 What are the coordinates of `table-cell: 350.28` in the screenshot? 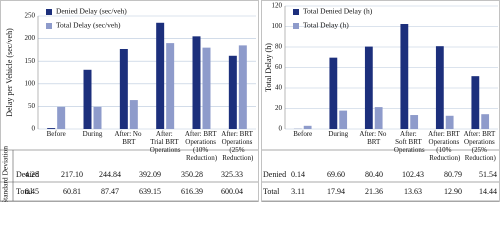 It's located at (192, 174).